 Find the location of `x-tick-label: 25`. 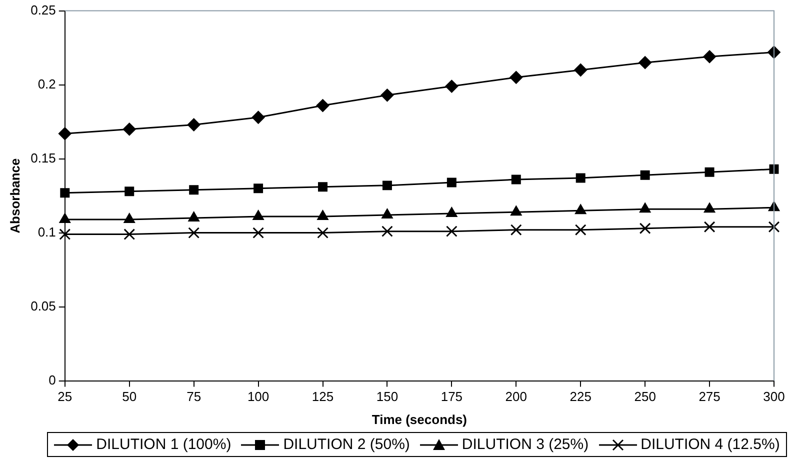

x-tick-label: 25 is located at coordinates (65, 396).